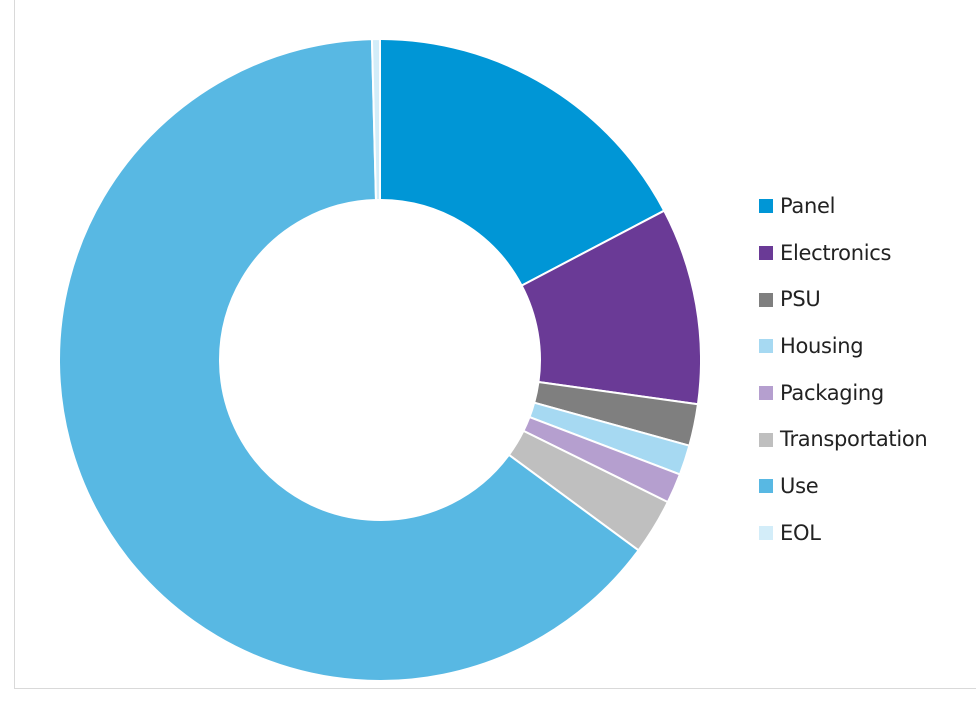 The height and width of the screenshot is (702, 976). I want to click on legend-item-psu: PSU, so click(864, 299).